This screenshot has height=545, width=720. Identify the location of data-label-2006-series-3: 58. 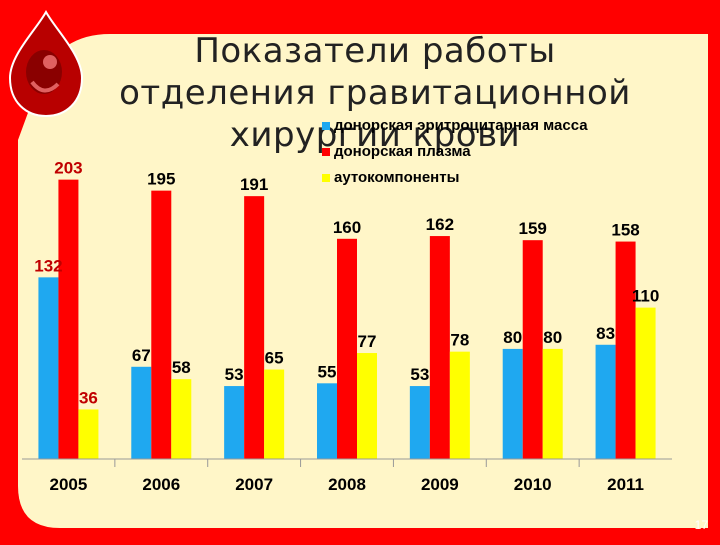
(181, 367).